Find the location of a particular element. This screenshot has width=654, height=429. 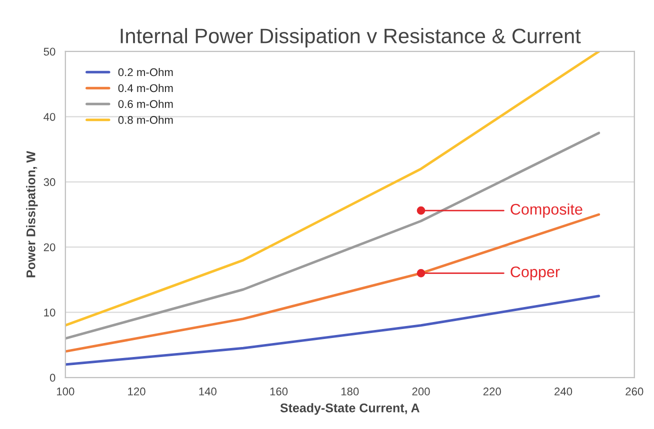

y-axis-title: Power Dissipation, W is located at coordinates (32, 214).